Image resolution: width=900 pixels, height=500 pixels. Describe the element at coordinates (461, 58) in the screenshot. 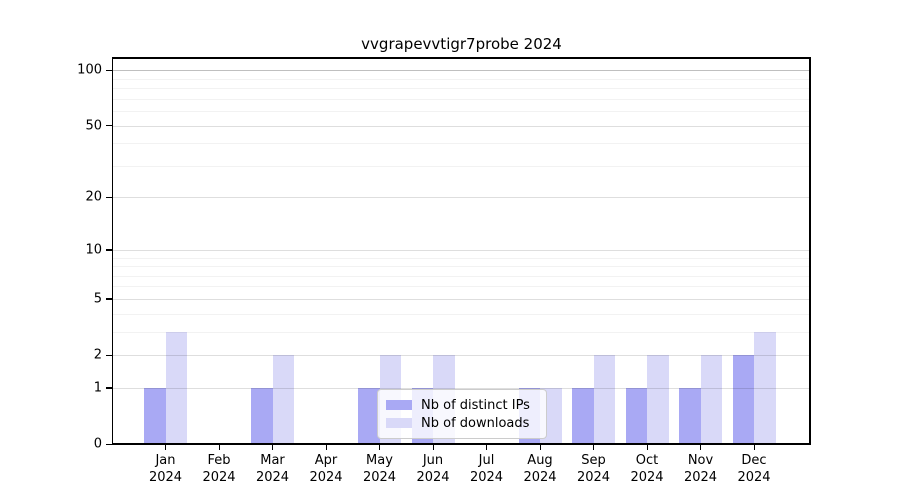

I see `axis-spine-top` at that location.